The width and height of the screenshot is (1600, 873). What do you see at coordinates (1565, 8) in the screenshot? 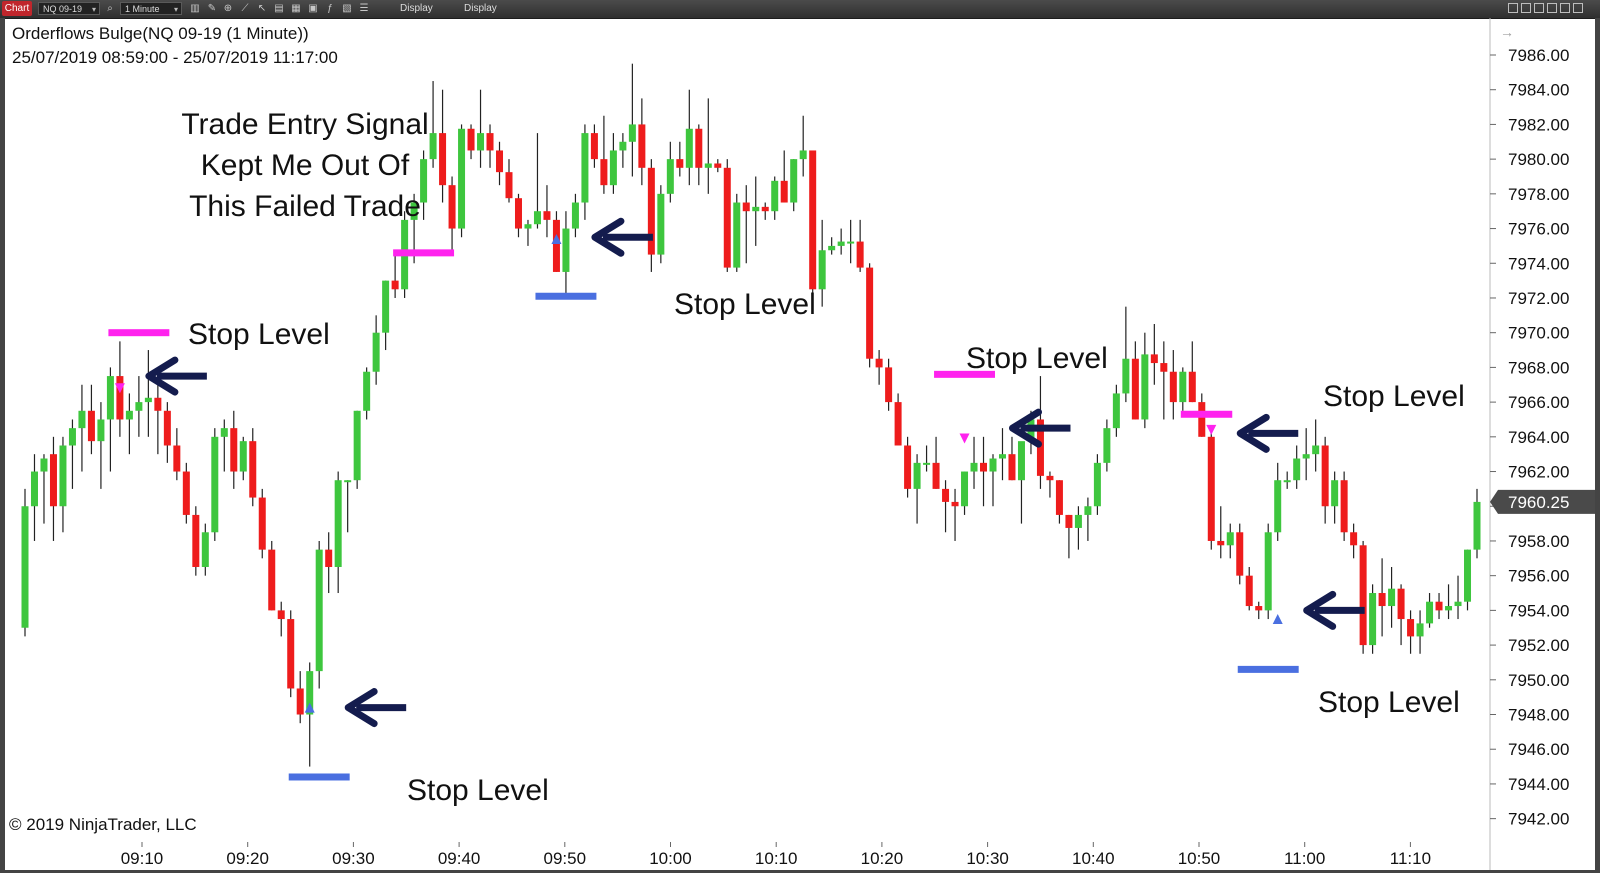
I see `window-icon` at bounding box center [1565, 8].